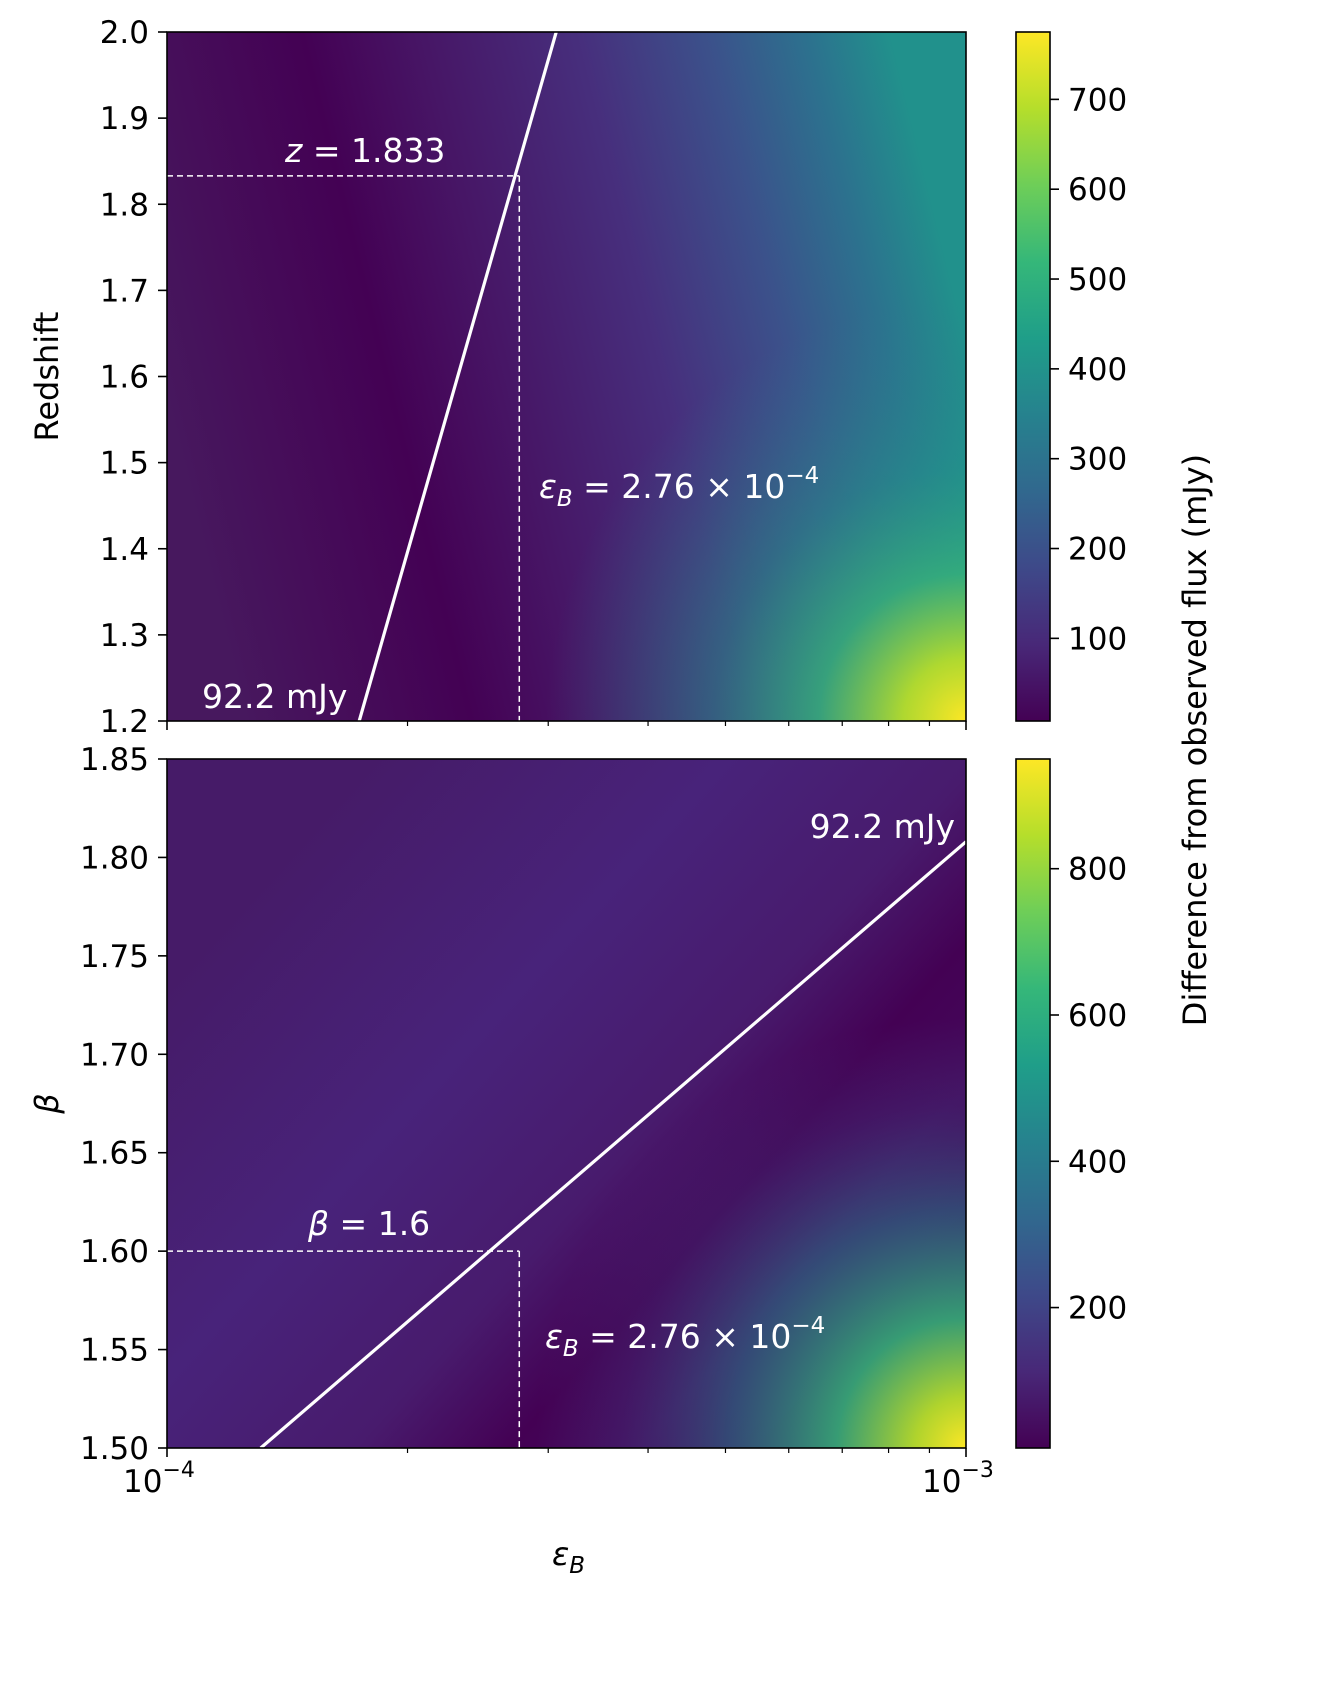 This screenshot has height=1702, width=1327. What do you see at coordinates (457, 376) in the screenshot?
I see `contour-line` at bounding box center [457, 376].